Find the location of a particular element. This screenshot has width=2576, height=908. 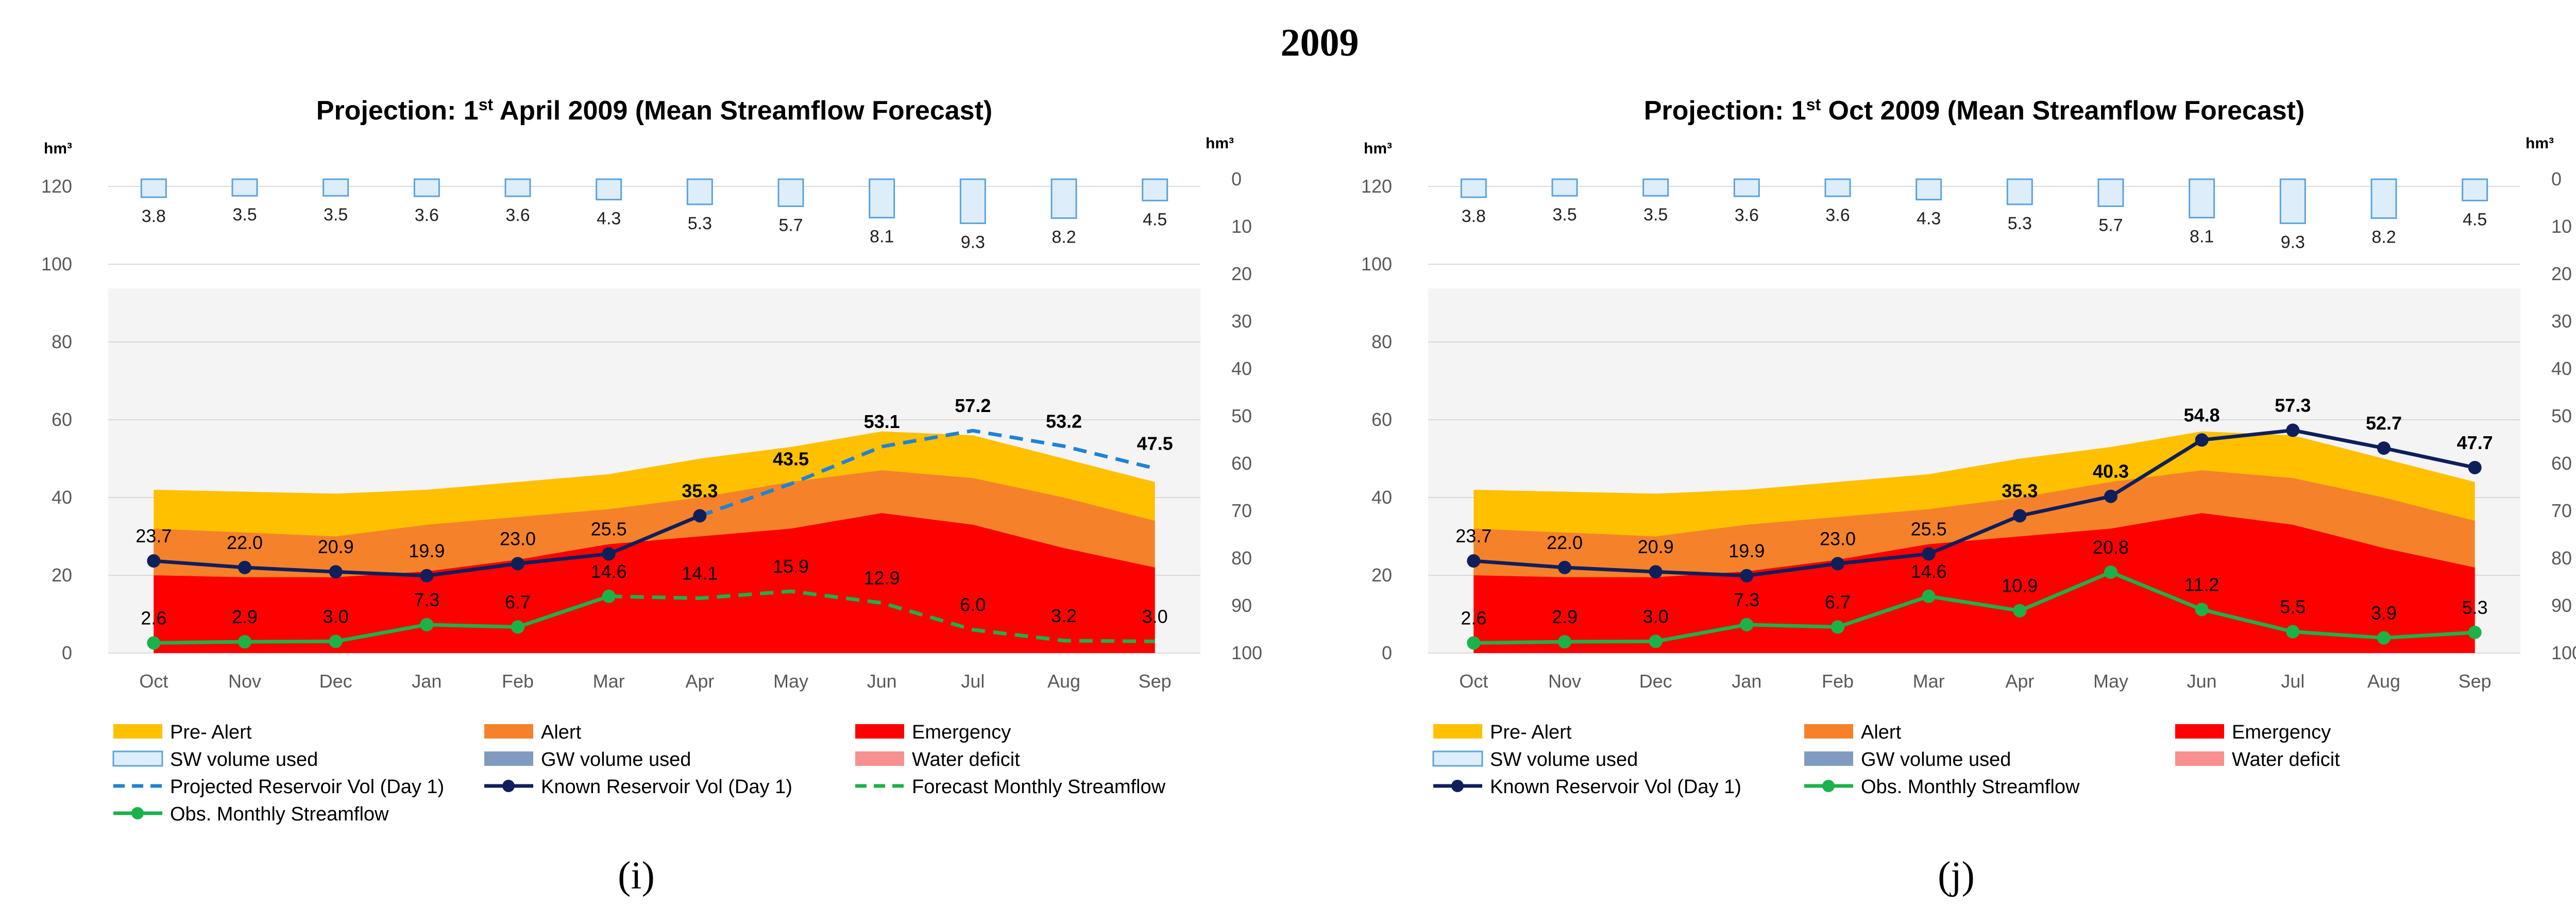

reservoir-value-label: 20.9 is located at coordinates (336, 546).